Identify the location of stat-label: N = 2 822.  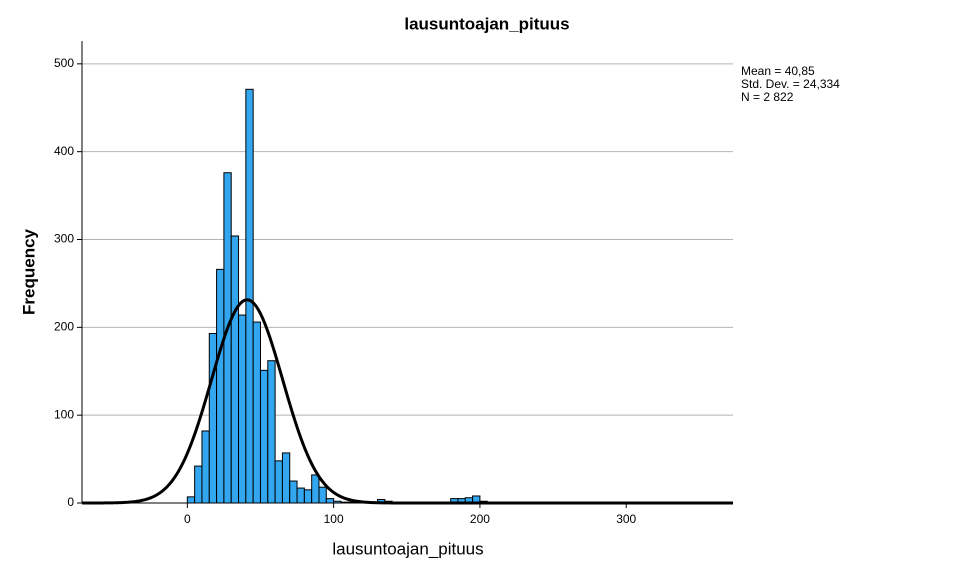
(767, 97).